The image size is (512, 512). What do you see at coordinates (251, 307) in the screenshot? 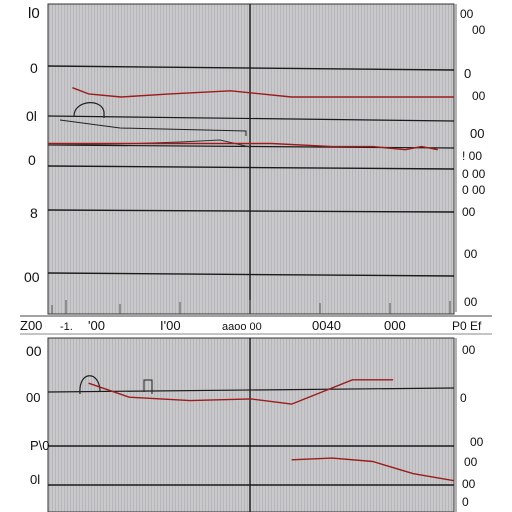
I see `top-bottom-ticks` at bounding box center [251, 307].